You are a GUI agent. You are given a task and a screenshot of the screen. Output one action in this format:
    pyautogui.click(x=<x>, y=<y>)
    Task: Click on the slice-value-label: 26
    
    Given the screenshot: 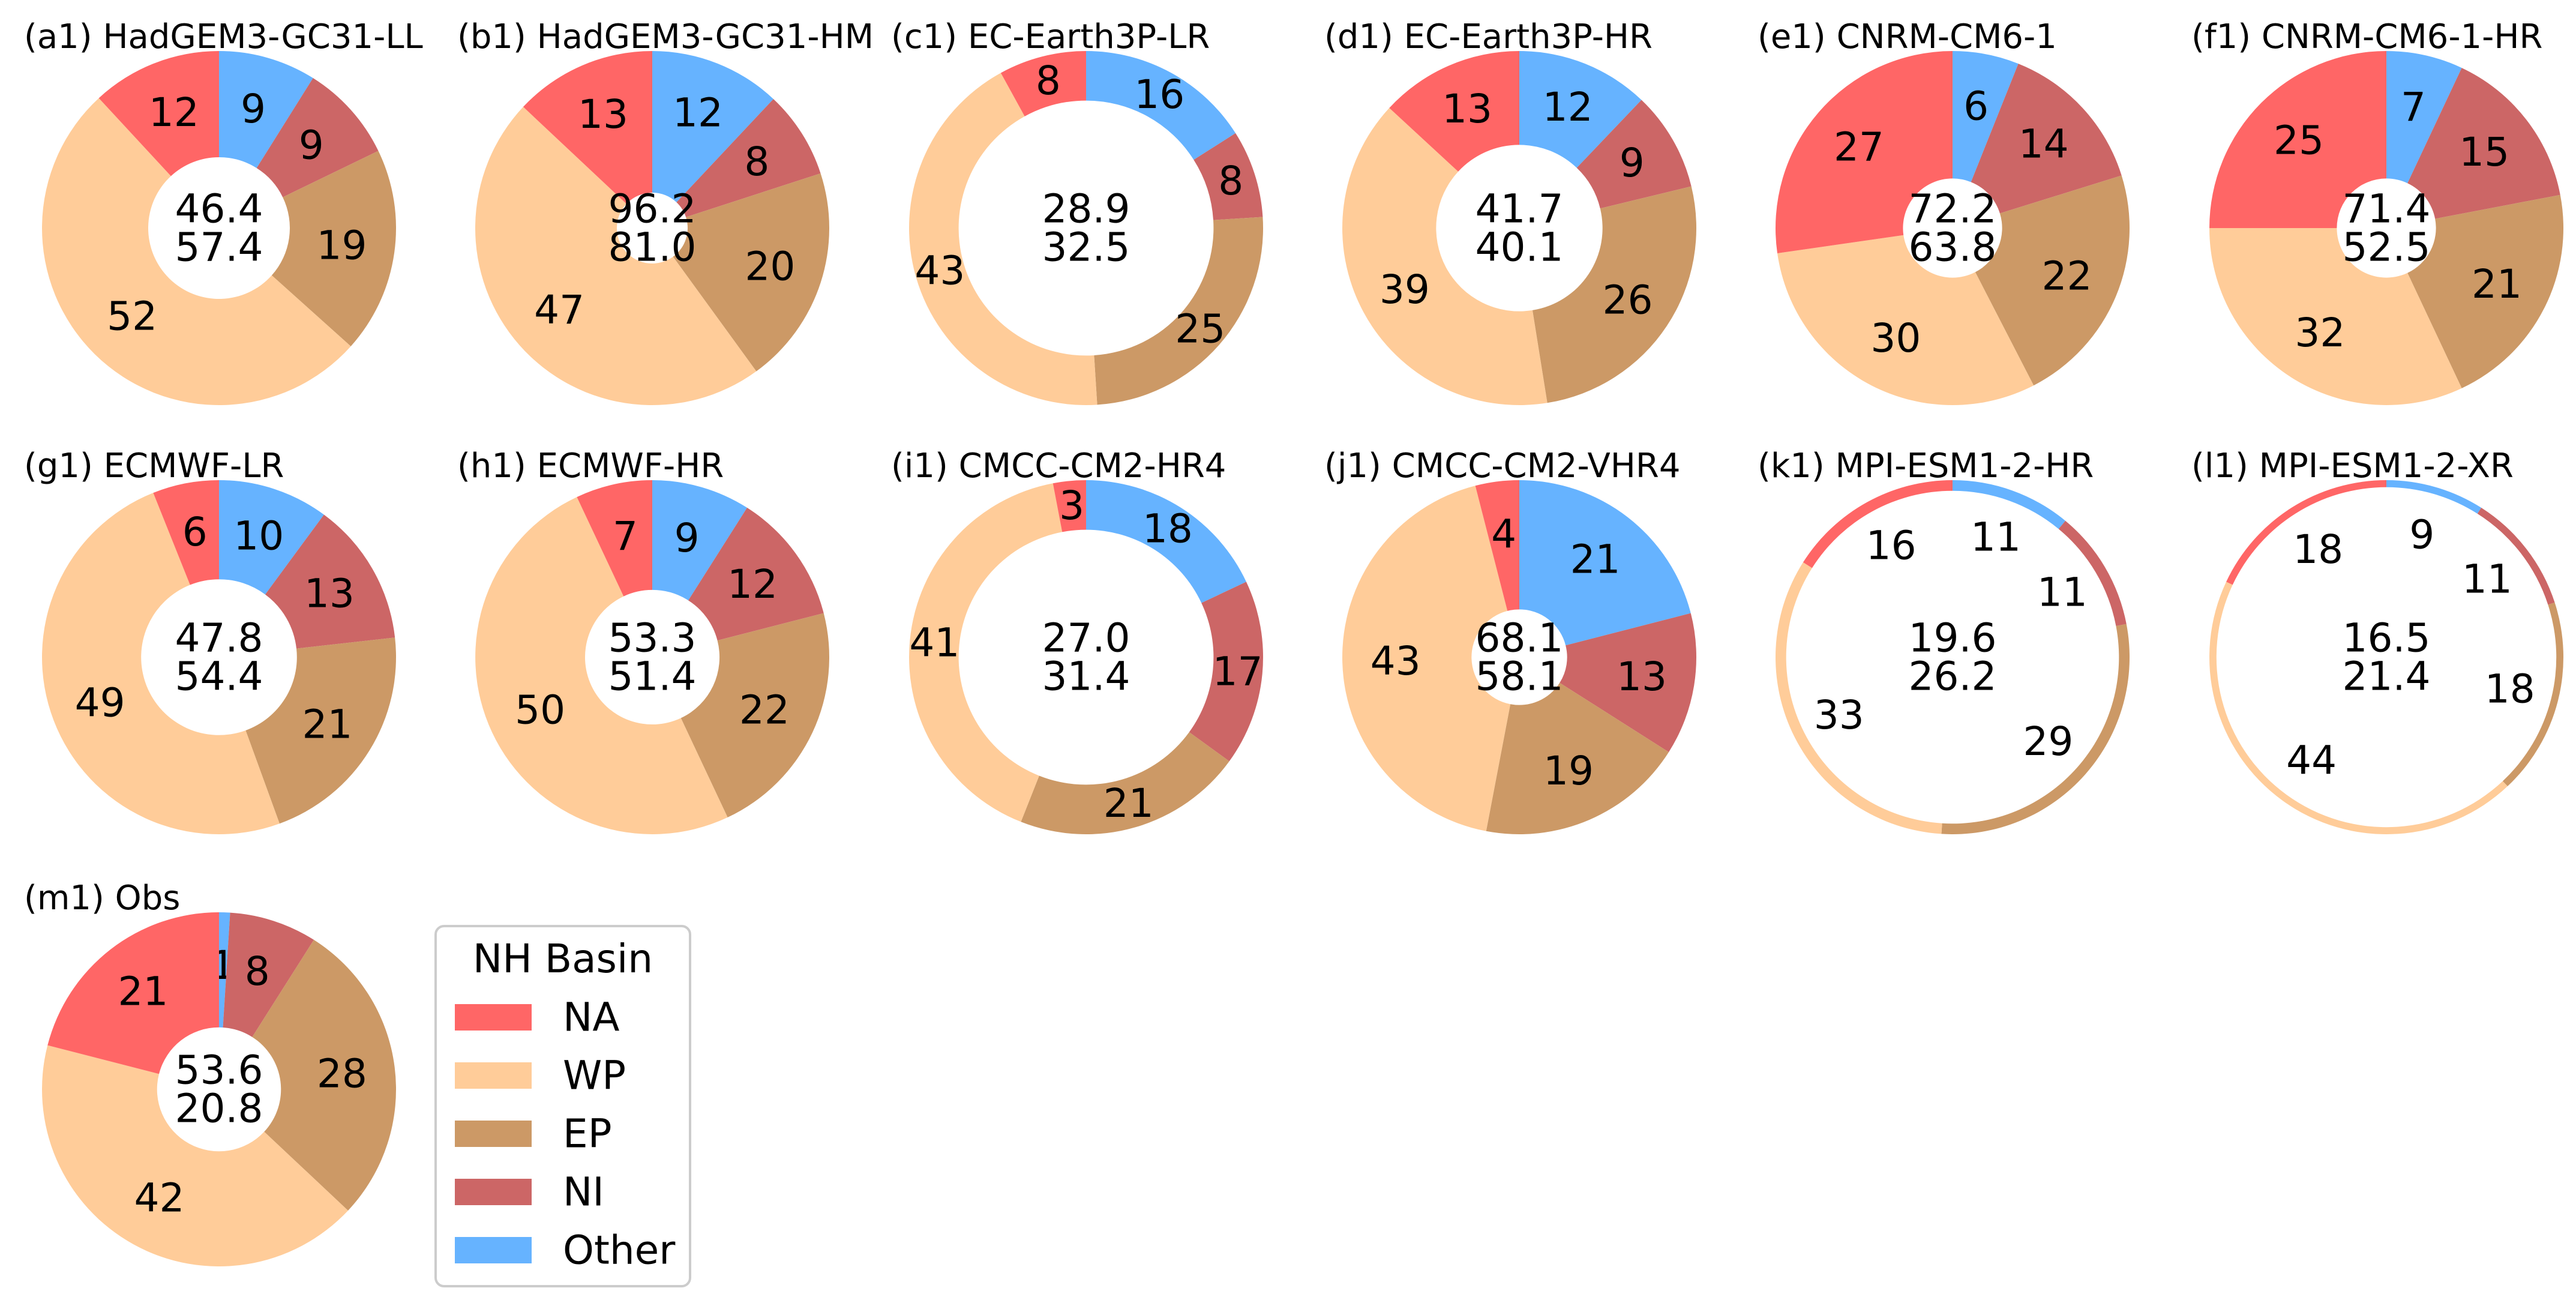 What is the action you would take?
    pyautogui.click(x=1628, y=300)
    